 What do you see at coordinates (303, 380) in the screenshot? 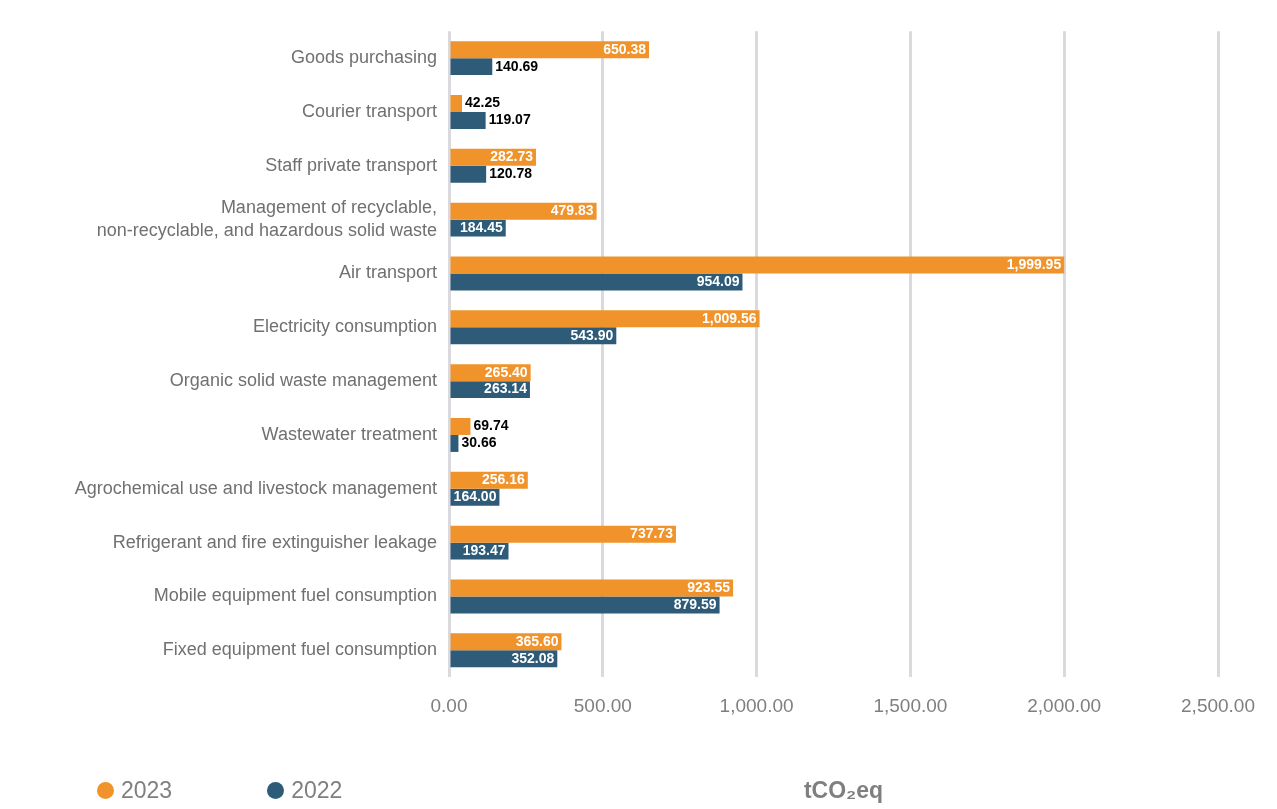
I see `y-tick-label: Organic solid waste management` at bounding box center [303, 380].